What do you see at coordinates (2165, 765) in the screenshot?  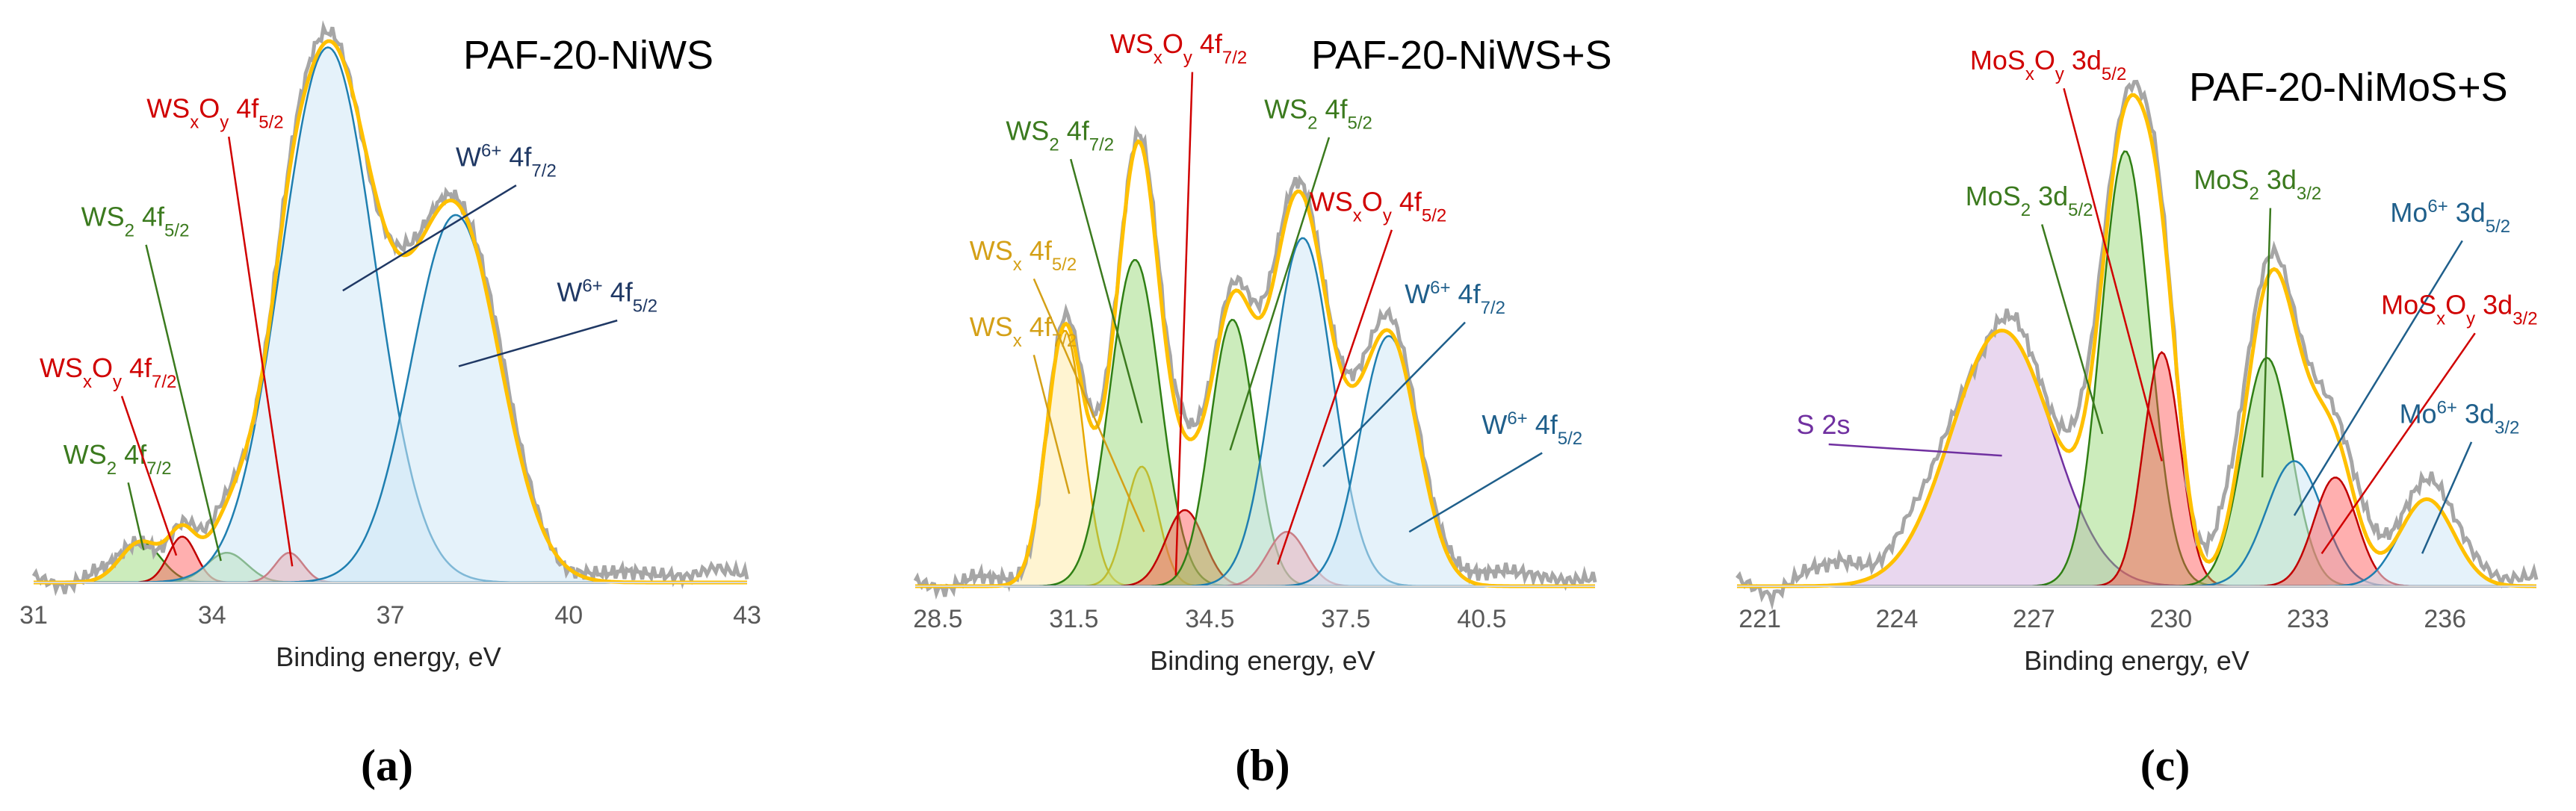 I see `caption-c: (c)` at bounding box center [2165, 765].